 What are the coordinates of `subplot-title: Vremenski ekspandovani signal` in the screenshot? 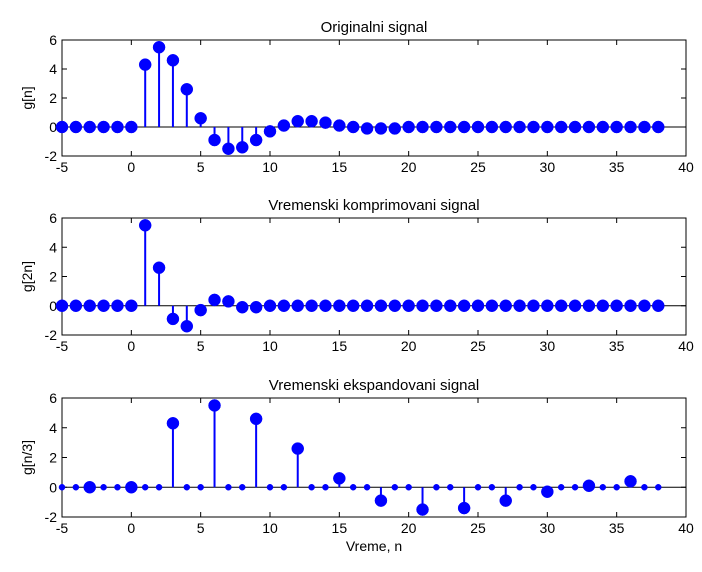 It's located at (374, 385).